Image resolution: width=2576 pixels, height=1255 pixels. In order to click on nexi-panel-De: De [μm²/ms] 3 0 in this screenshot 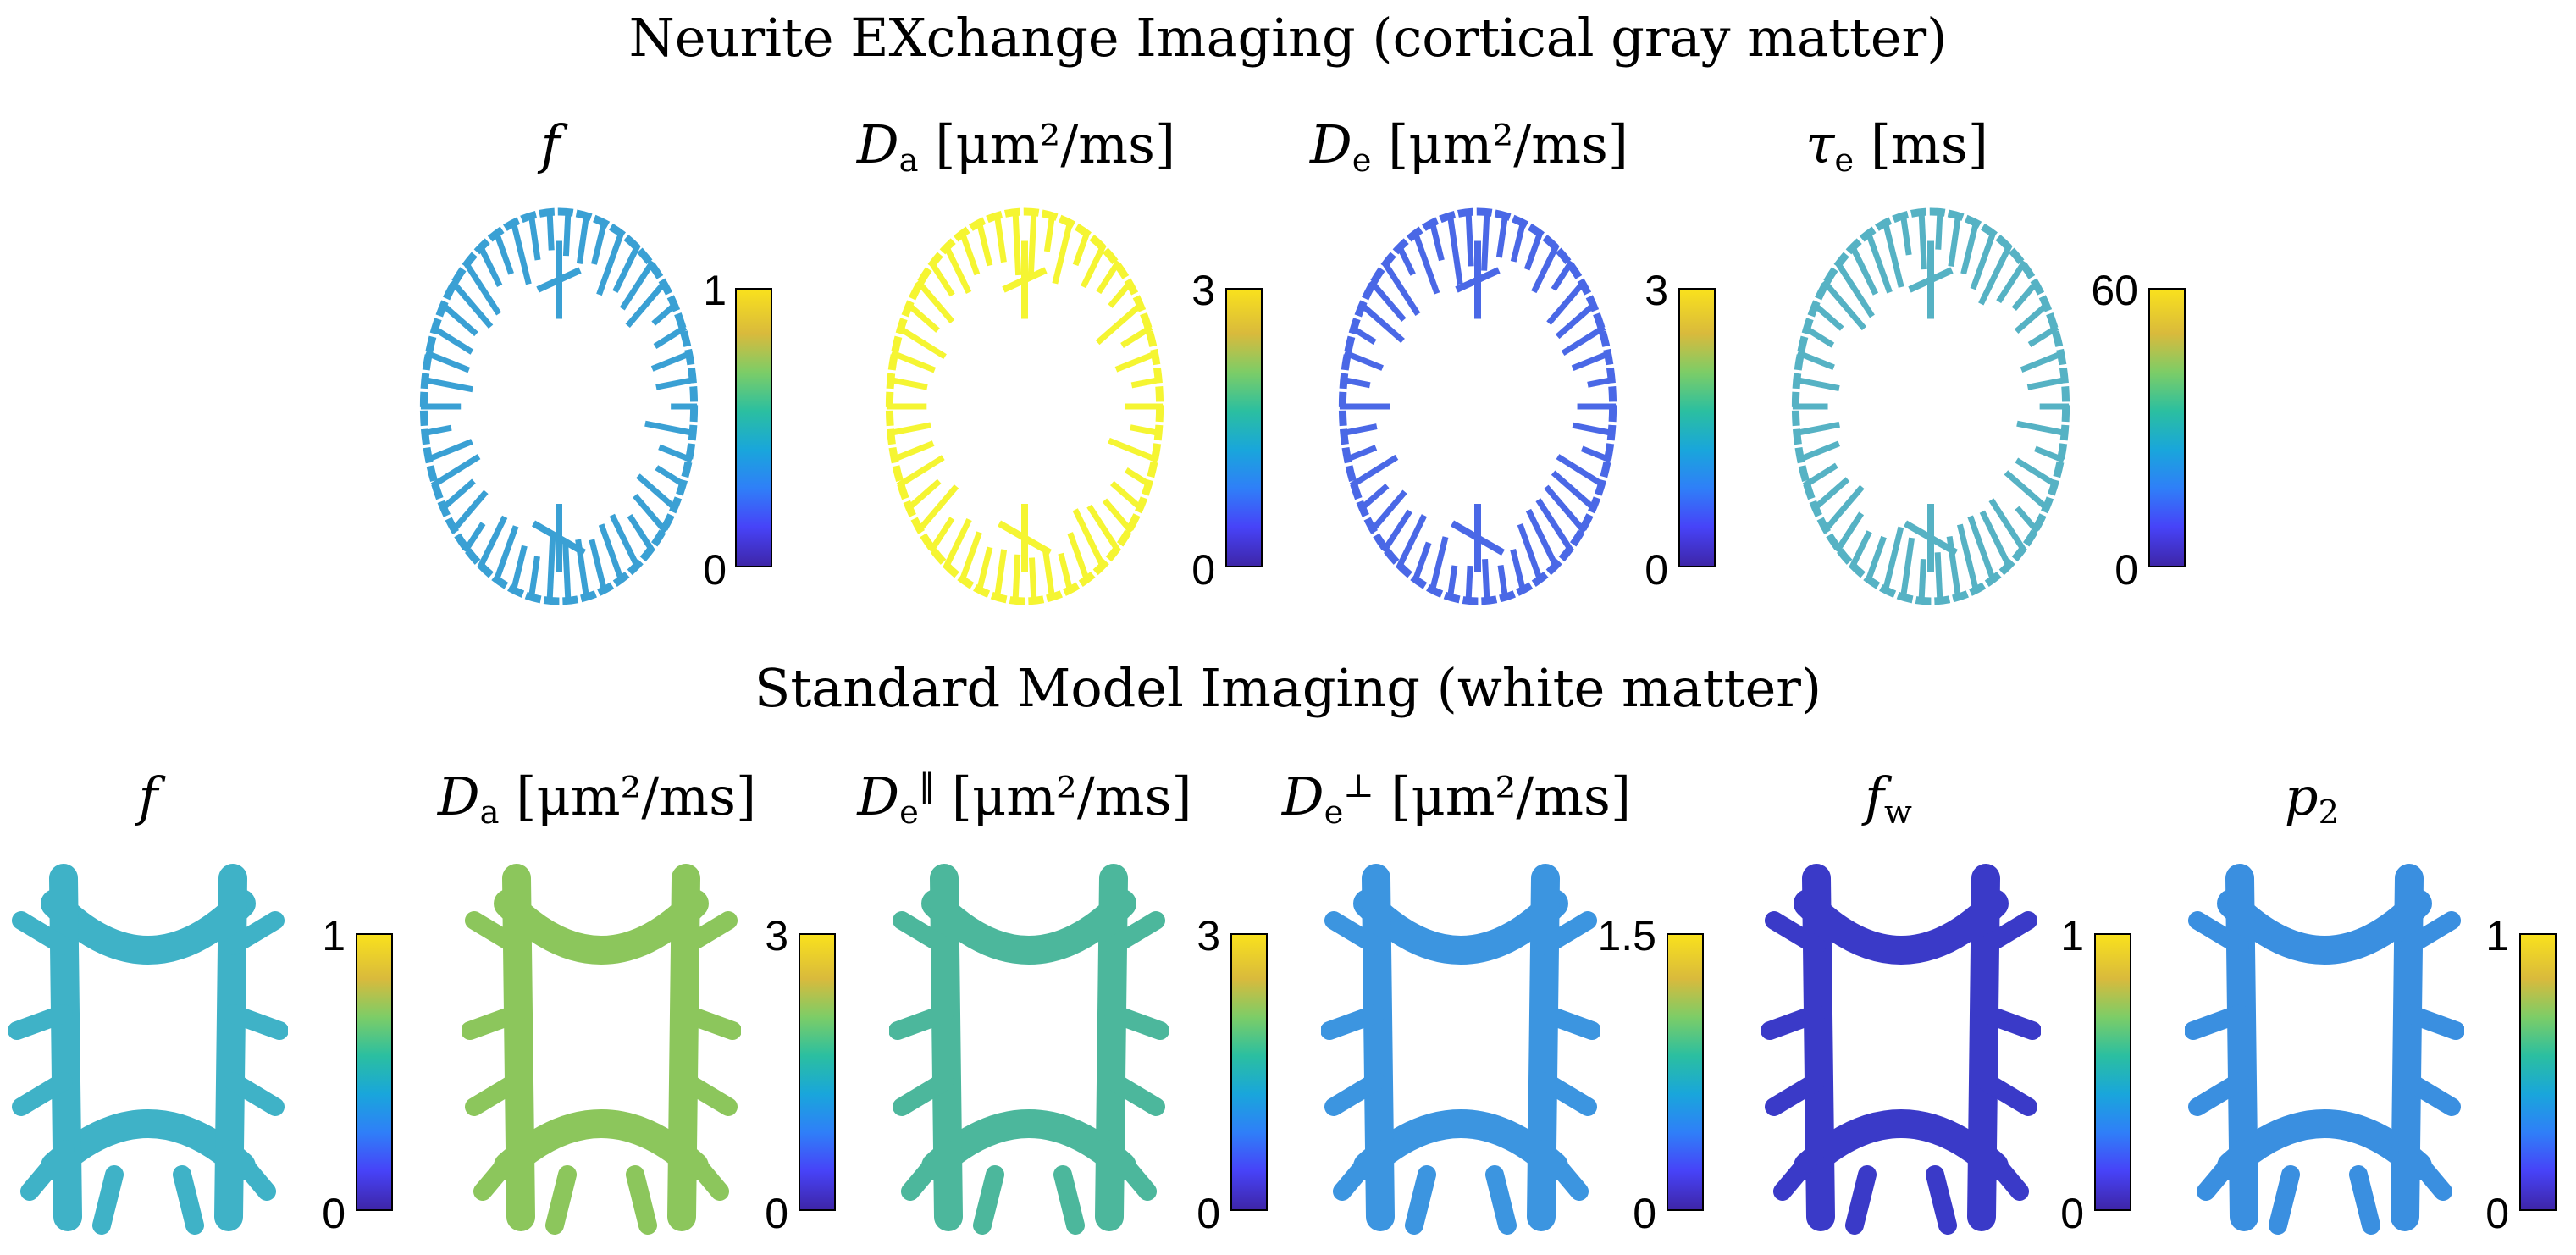, I will do `click(1520, 364)`.